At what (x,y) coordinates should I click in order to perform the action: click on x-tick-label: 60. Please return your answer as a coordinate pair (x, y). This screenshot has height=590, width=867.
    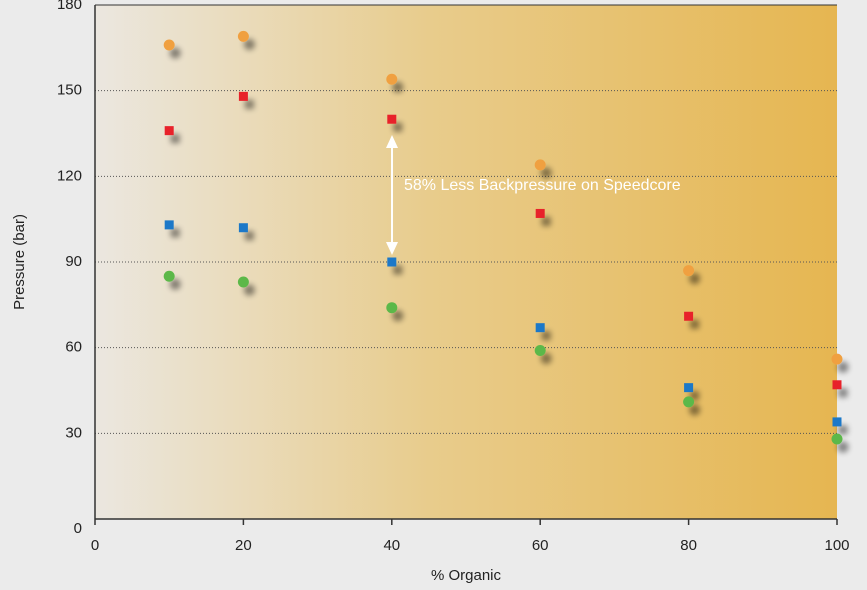
    Looking at the image, I should click on (540, 545).